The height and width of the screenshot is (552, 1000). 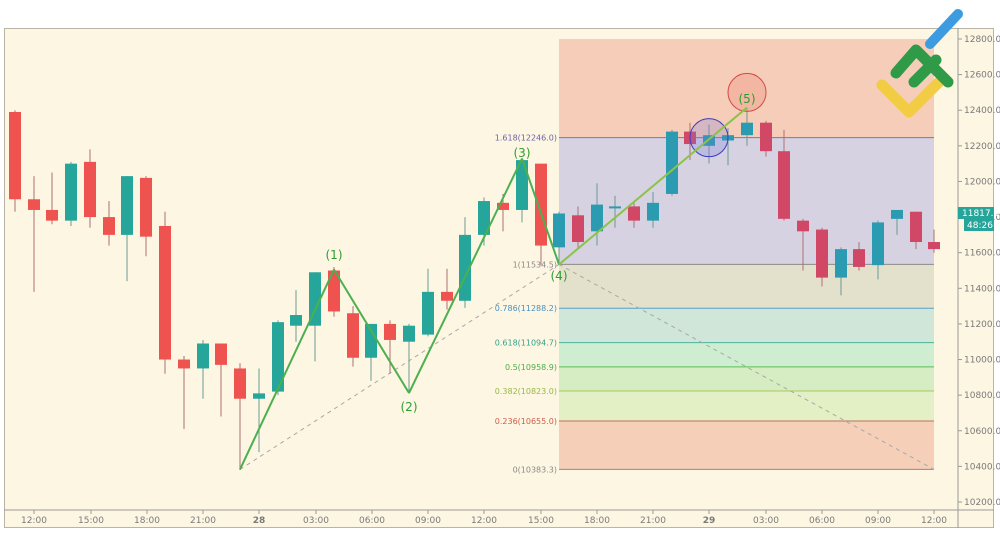 What do you see at coordinates (982, 432) in the screenshot?
I see `price-tick-label: 10600.0` at bounding box center [982, 432].